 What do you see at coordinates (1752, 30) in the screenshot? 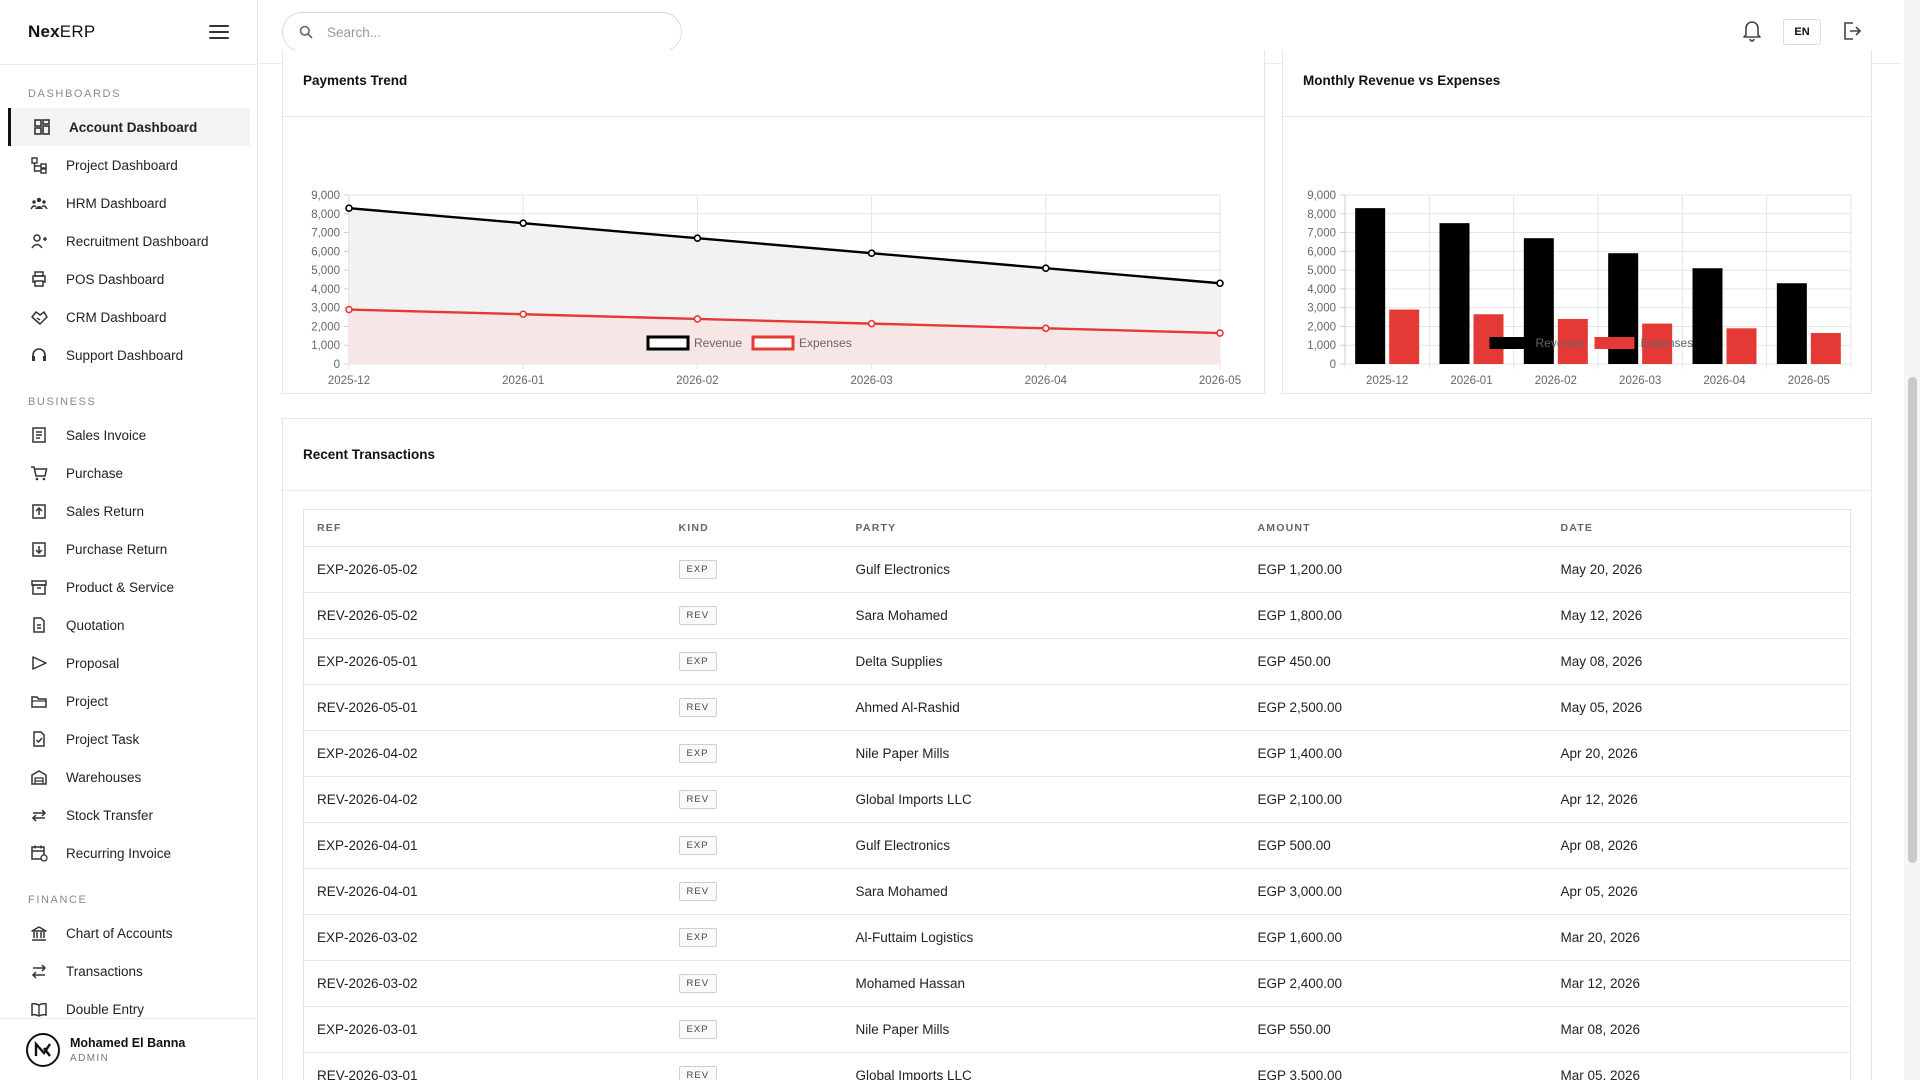
I see `notification-bell-icon` at bounding box center [1752, 30].